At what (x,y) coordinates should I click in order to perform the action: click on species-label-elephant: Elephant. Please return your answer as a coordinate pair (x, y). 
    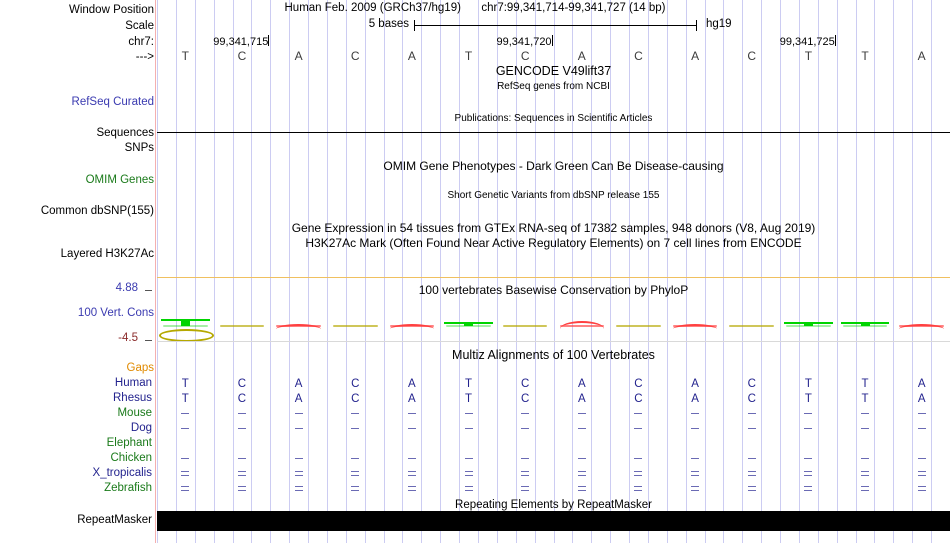
    Looking at the image, I should click on (129, 443).